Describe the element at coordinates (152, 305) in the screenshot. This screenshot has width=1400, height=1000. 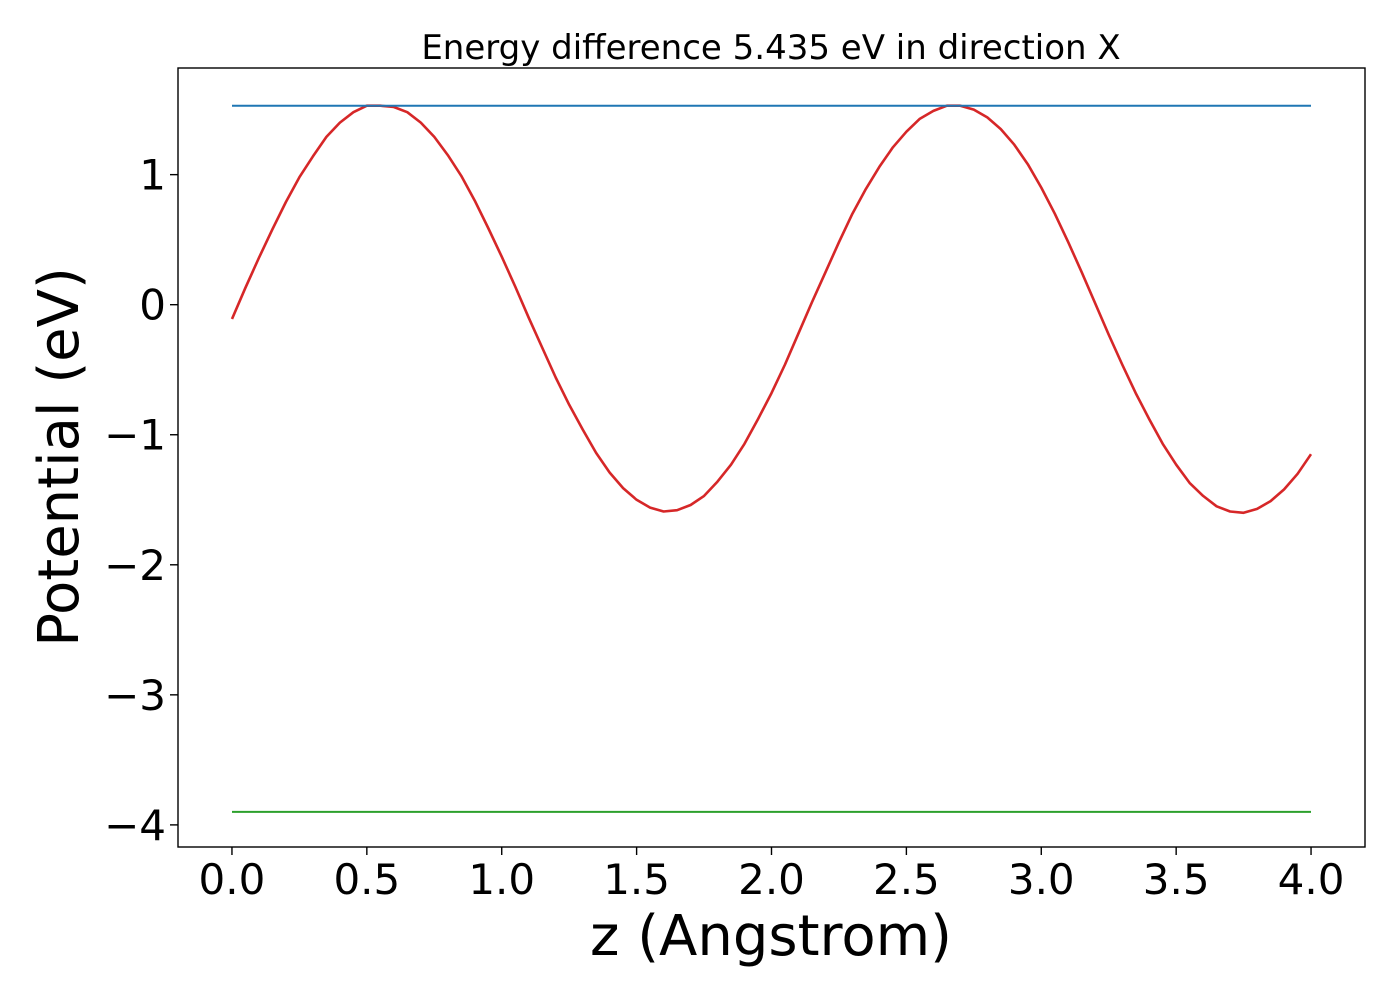
I see `y-tick-label: 0` at that location.